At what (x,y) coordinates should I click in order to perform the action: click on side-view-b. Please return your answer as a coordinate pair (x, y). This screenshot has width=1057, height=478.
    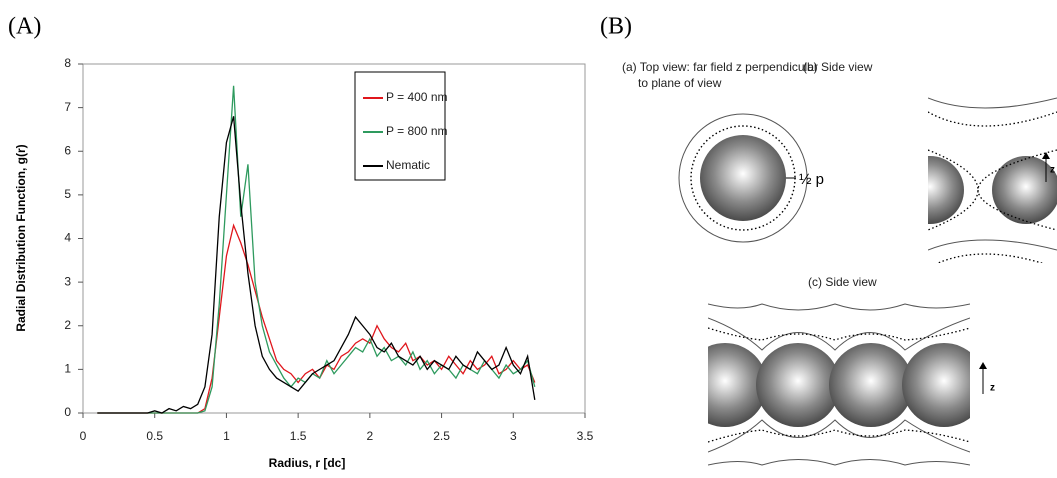
    Looking at the image, I should click on (992, 180).